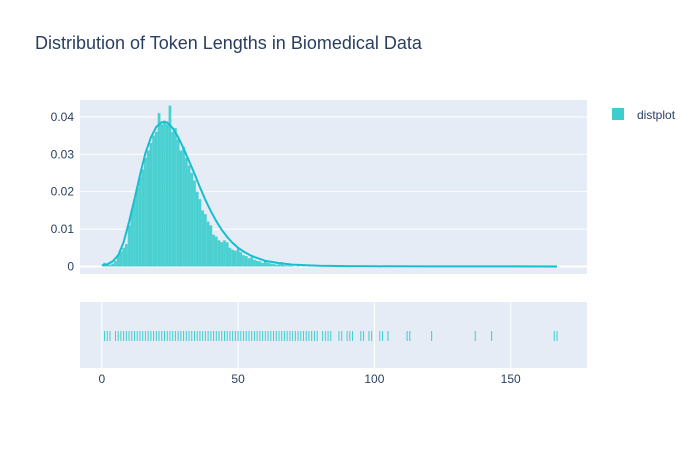 Image resolution: width=700 pixels, height=450 pixels. What do you see at coordinates (374, 379) in the screenshot?
I see `x-tick-label: 100` at bounding box center [374, 379].